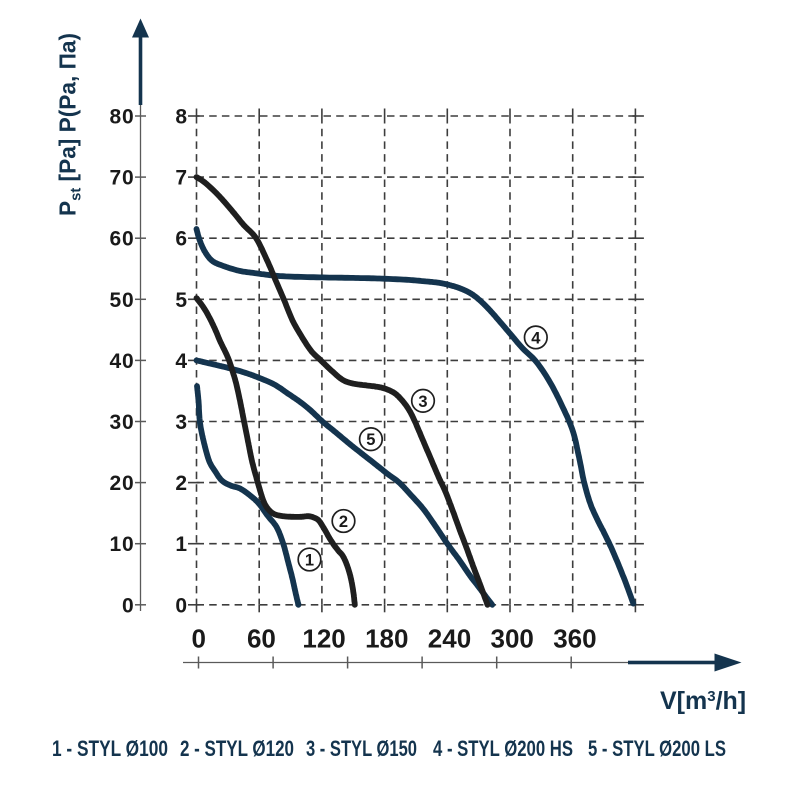 The height and width of the screenshot is (800, 800). I want to click on svg-text: 40, so click(122, 361).